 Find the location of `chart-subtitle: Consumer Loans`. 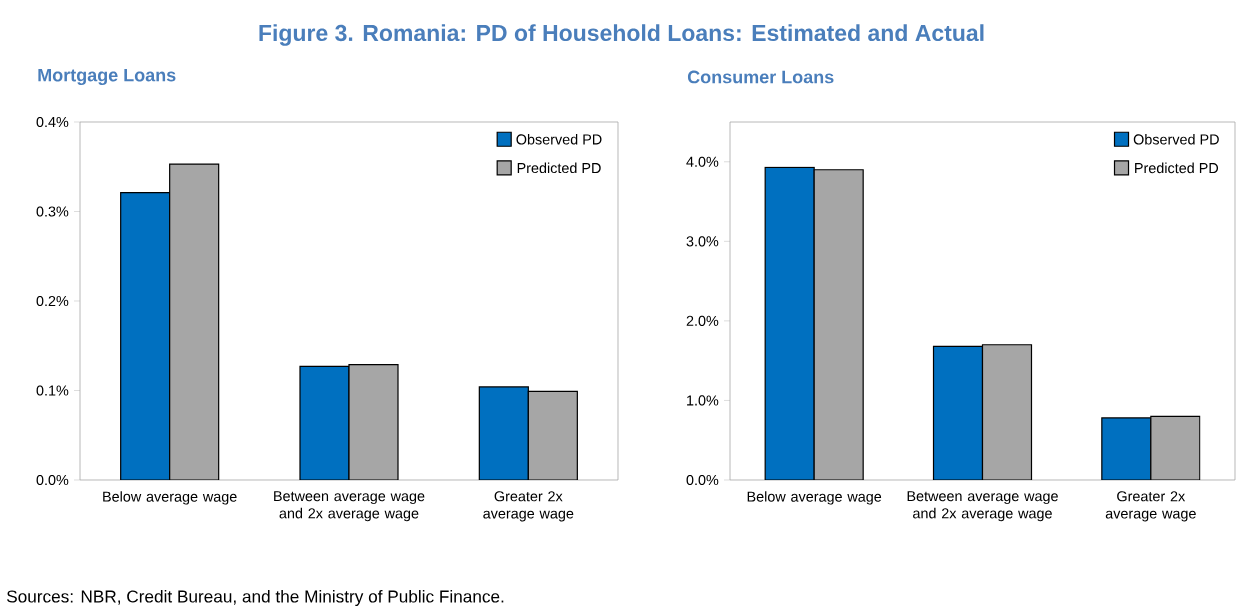

chart-subtitle: Consumer Loans is located at coordinates (760, 77).